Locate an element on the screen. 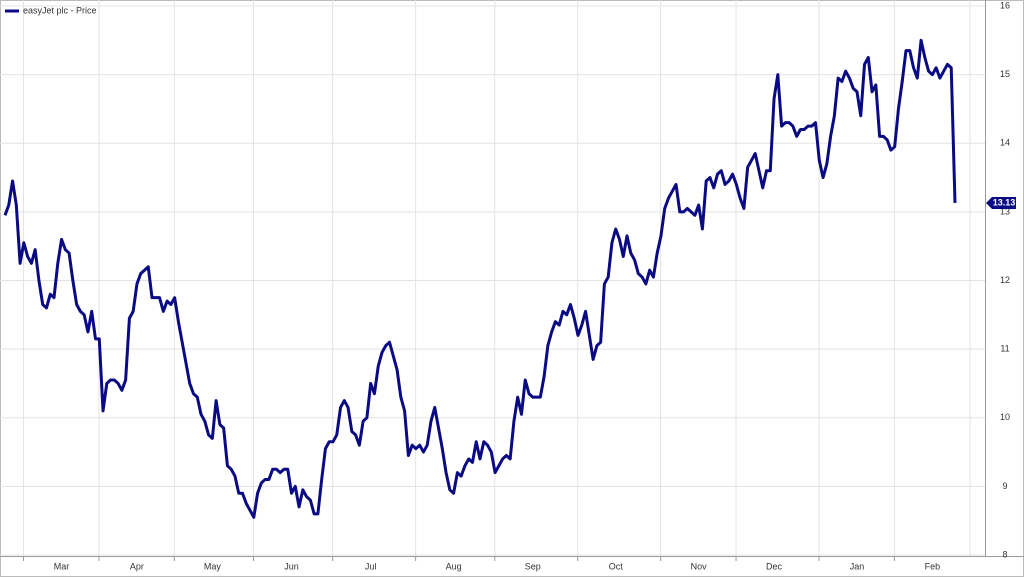  x-tick-label: Apr is located at coordinates (137, 566).